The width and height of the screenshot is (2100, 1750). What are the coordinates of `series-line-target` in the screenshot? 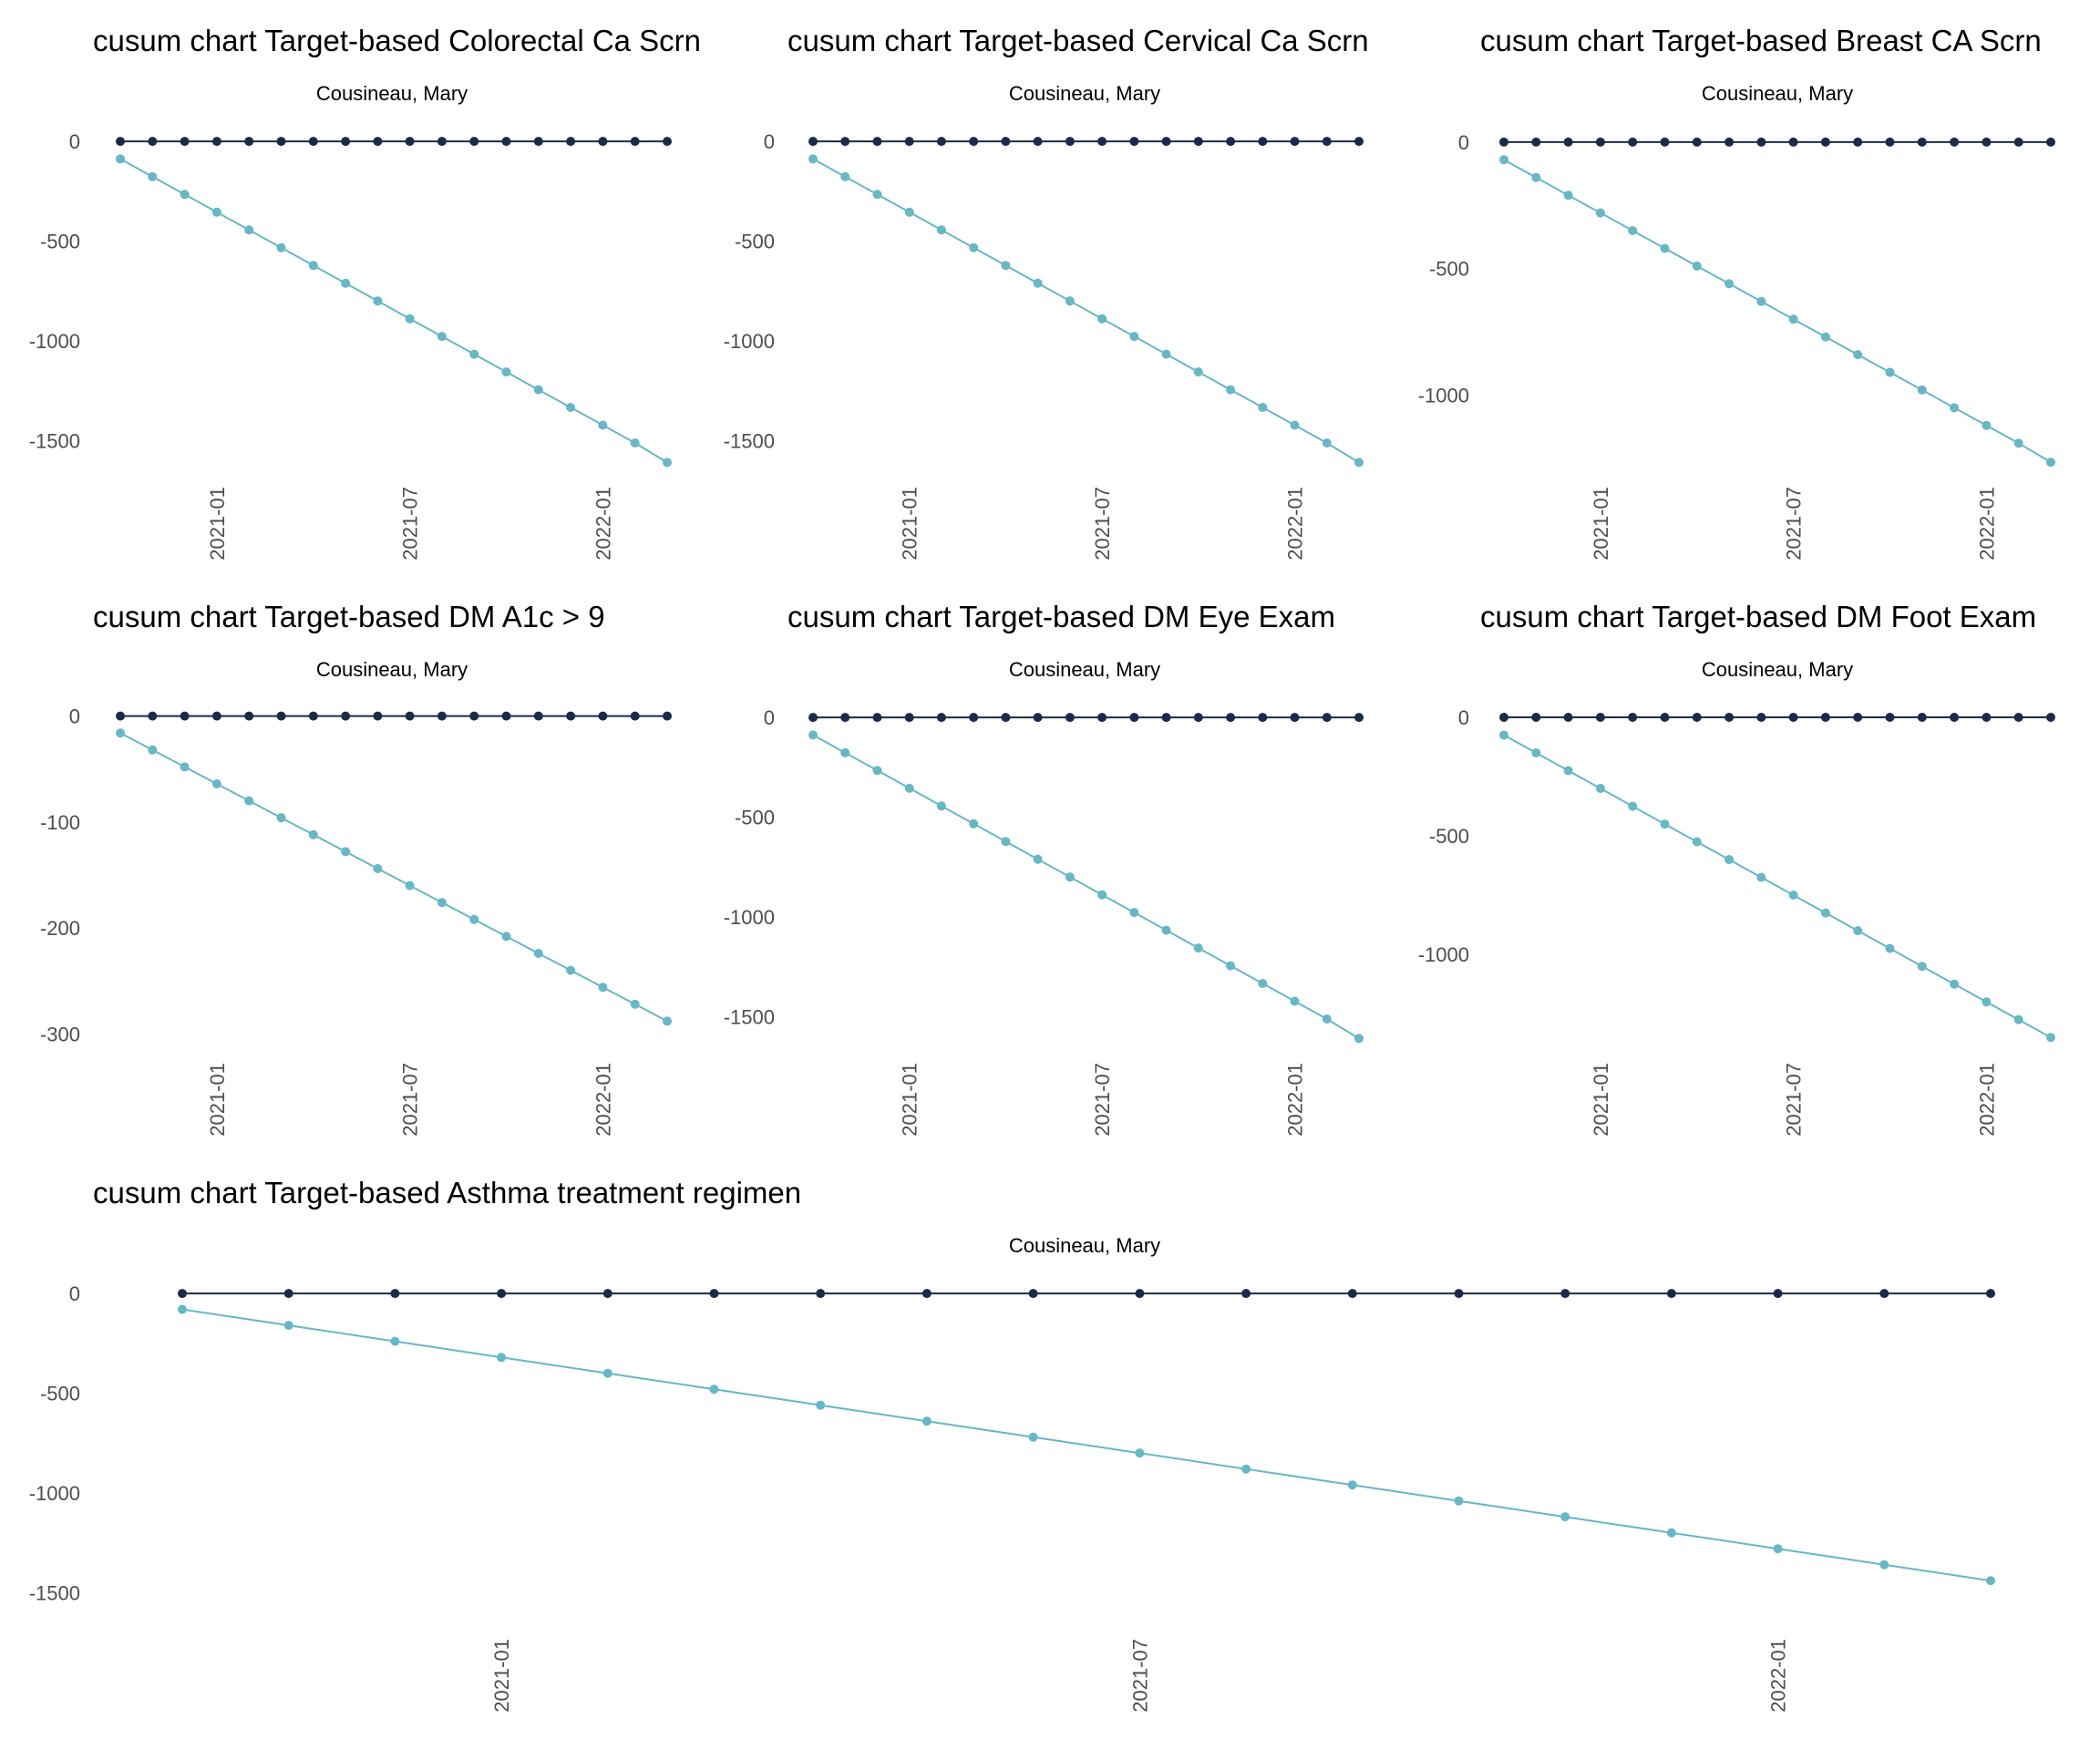 It's located at (394, 311).